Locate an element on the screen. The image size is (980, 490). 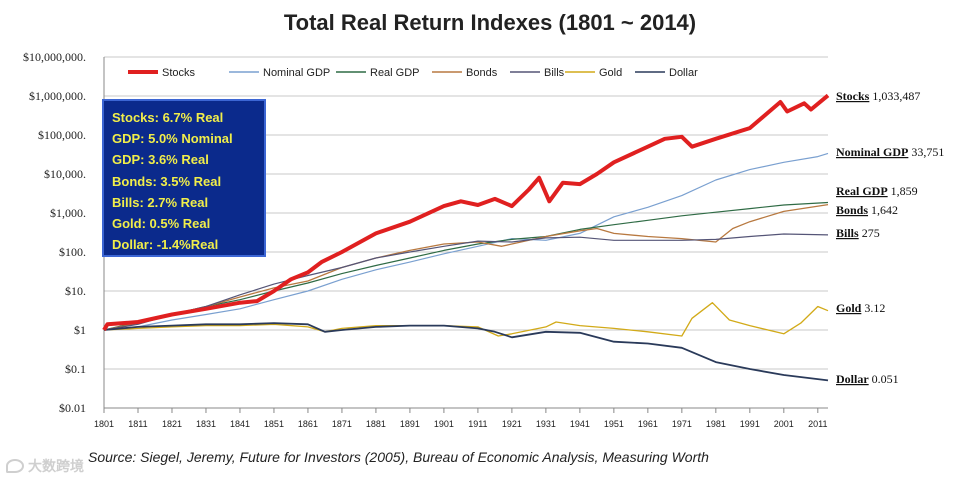
x-tick-label: 1851 is located at coordinates (274, 424).